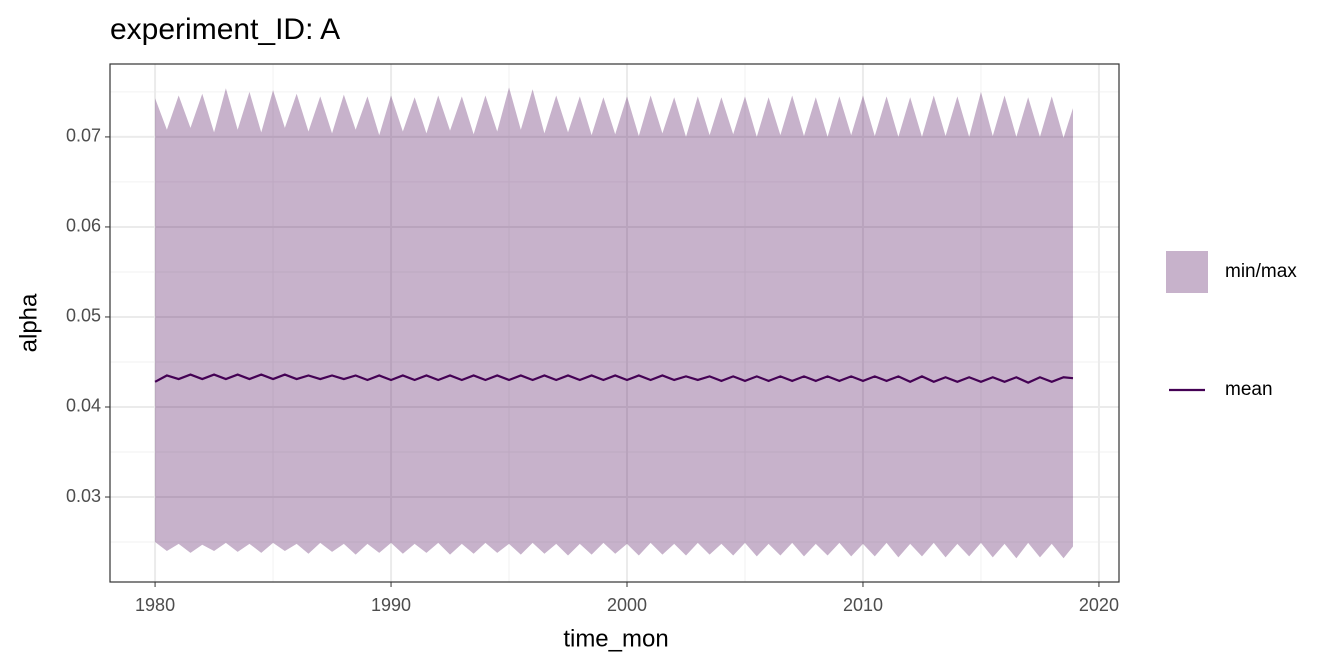  Describe the element at coordinates (83, 406) in the screenshot. I see `y-tick-label: 0.04` at that location.